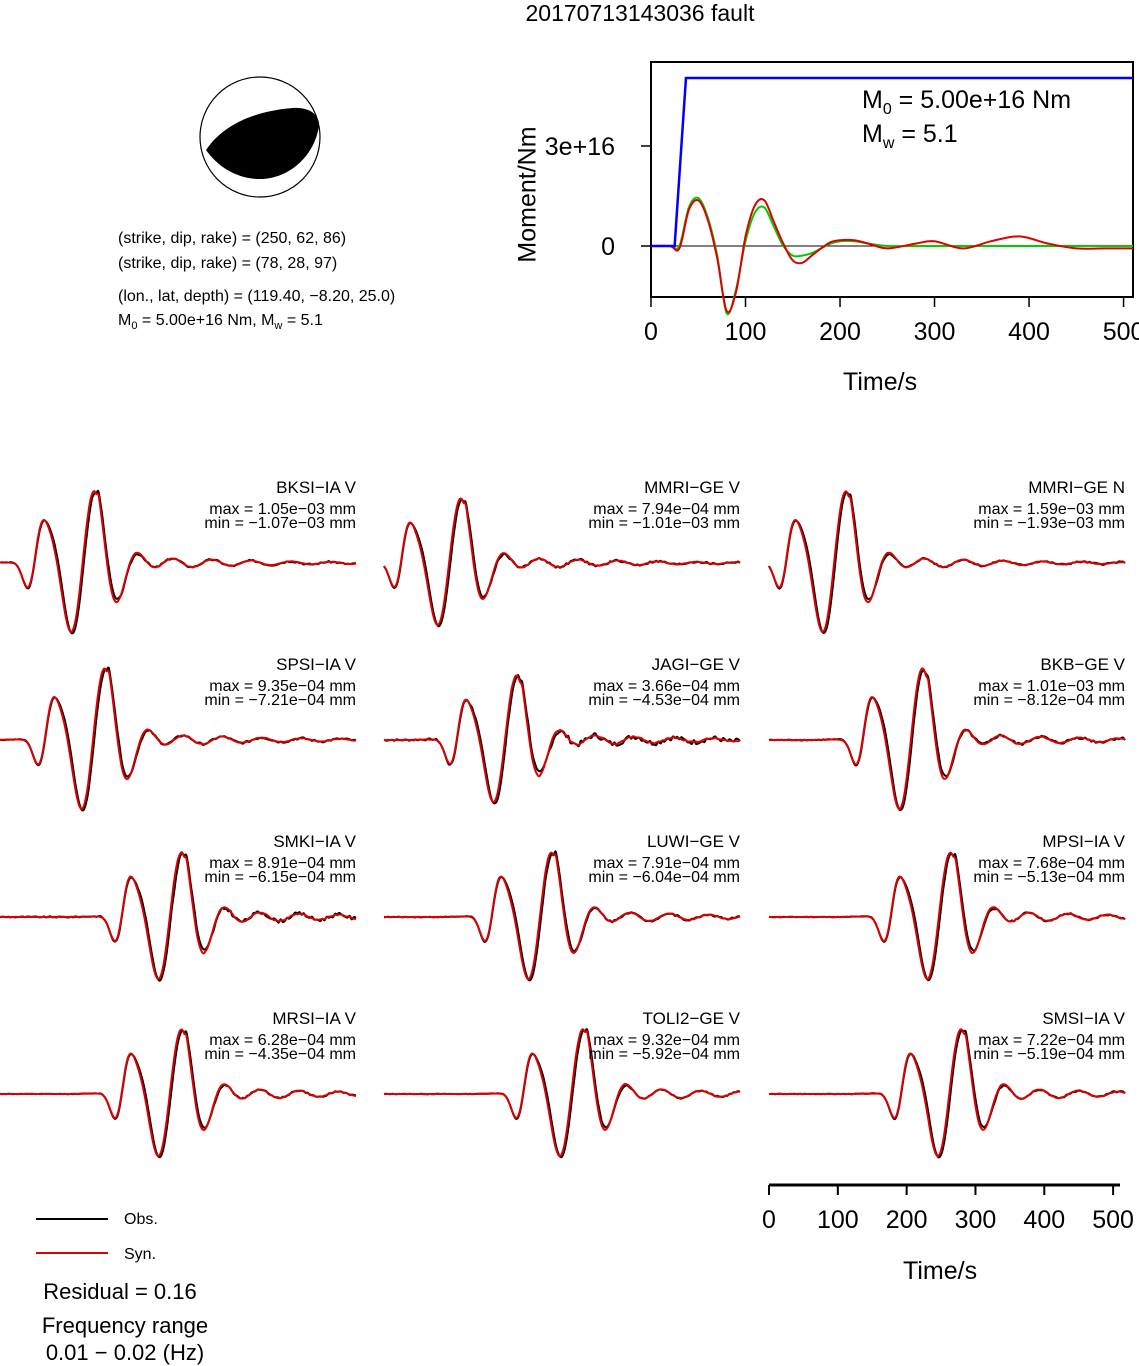 This screenshot has width=1139, height=1366. Describe the element at coordinates (666, 686) in the screenshot. I see `station-max-label: max = 3.66e−04 mm` at that location.